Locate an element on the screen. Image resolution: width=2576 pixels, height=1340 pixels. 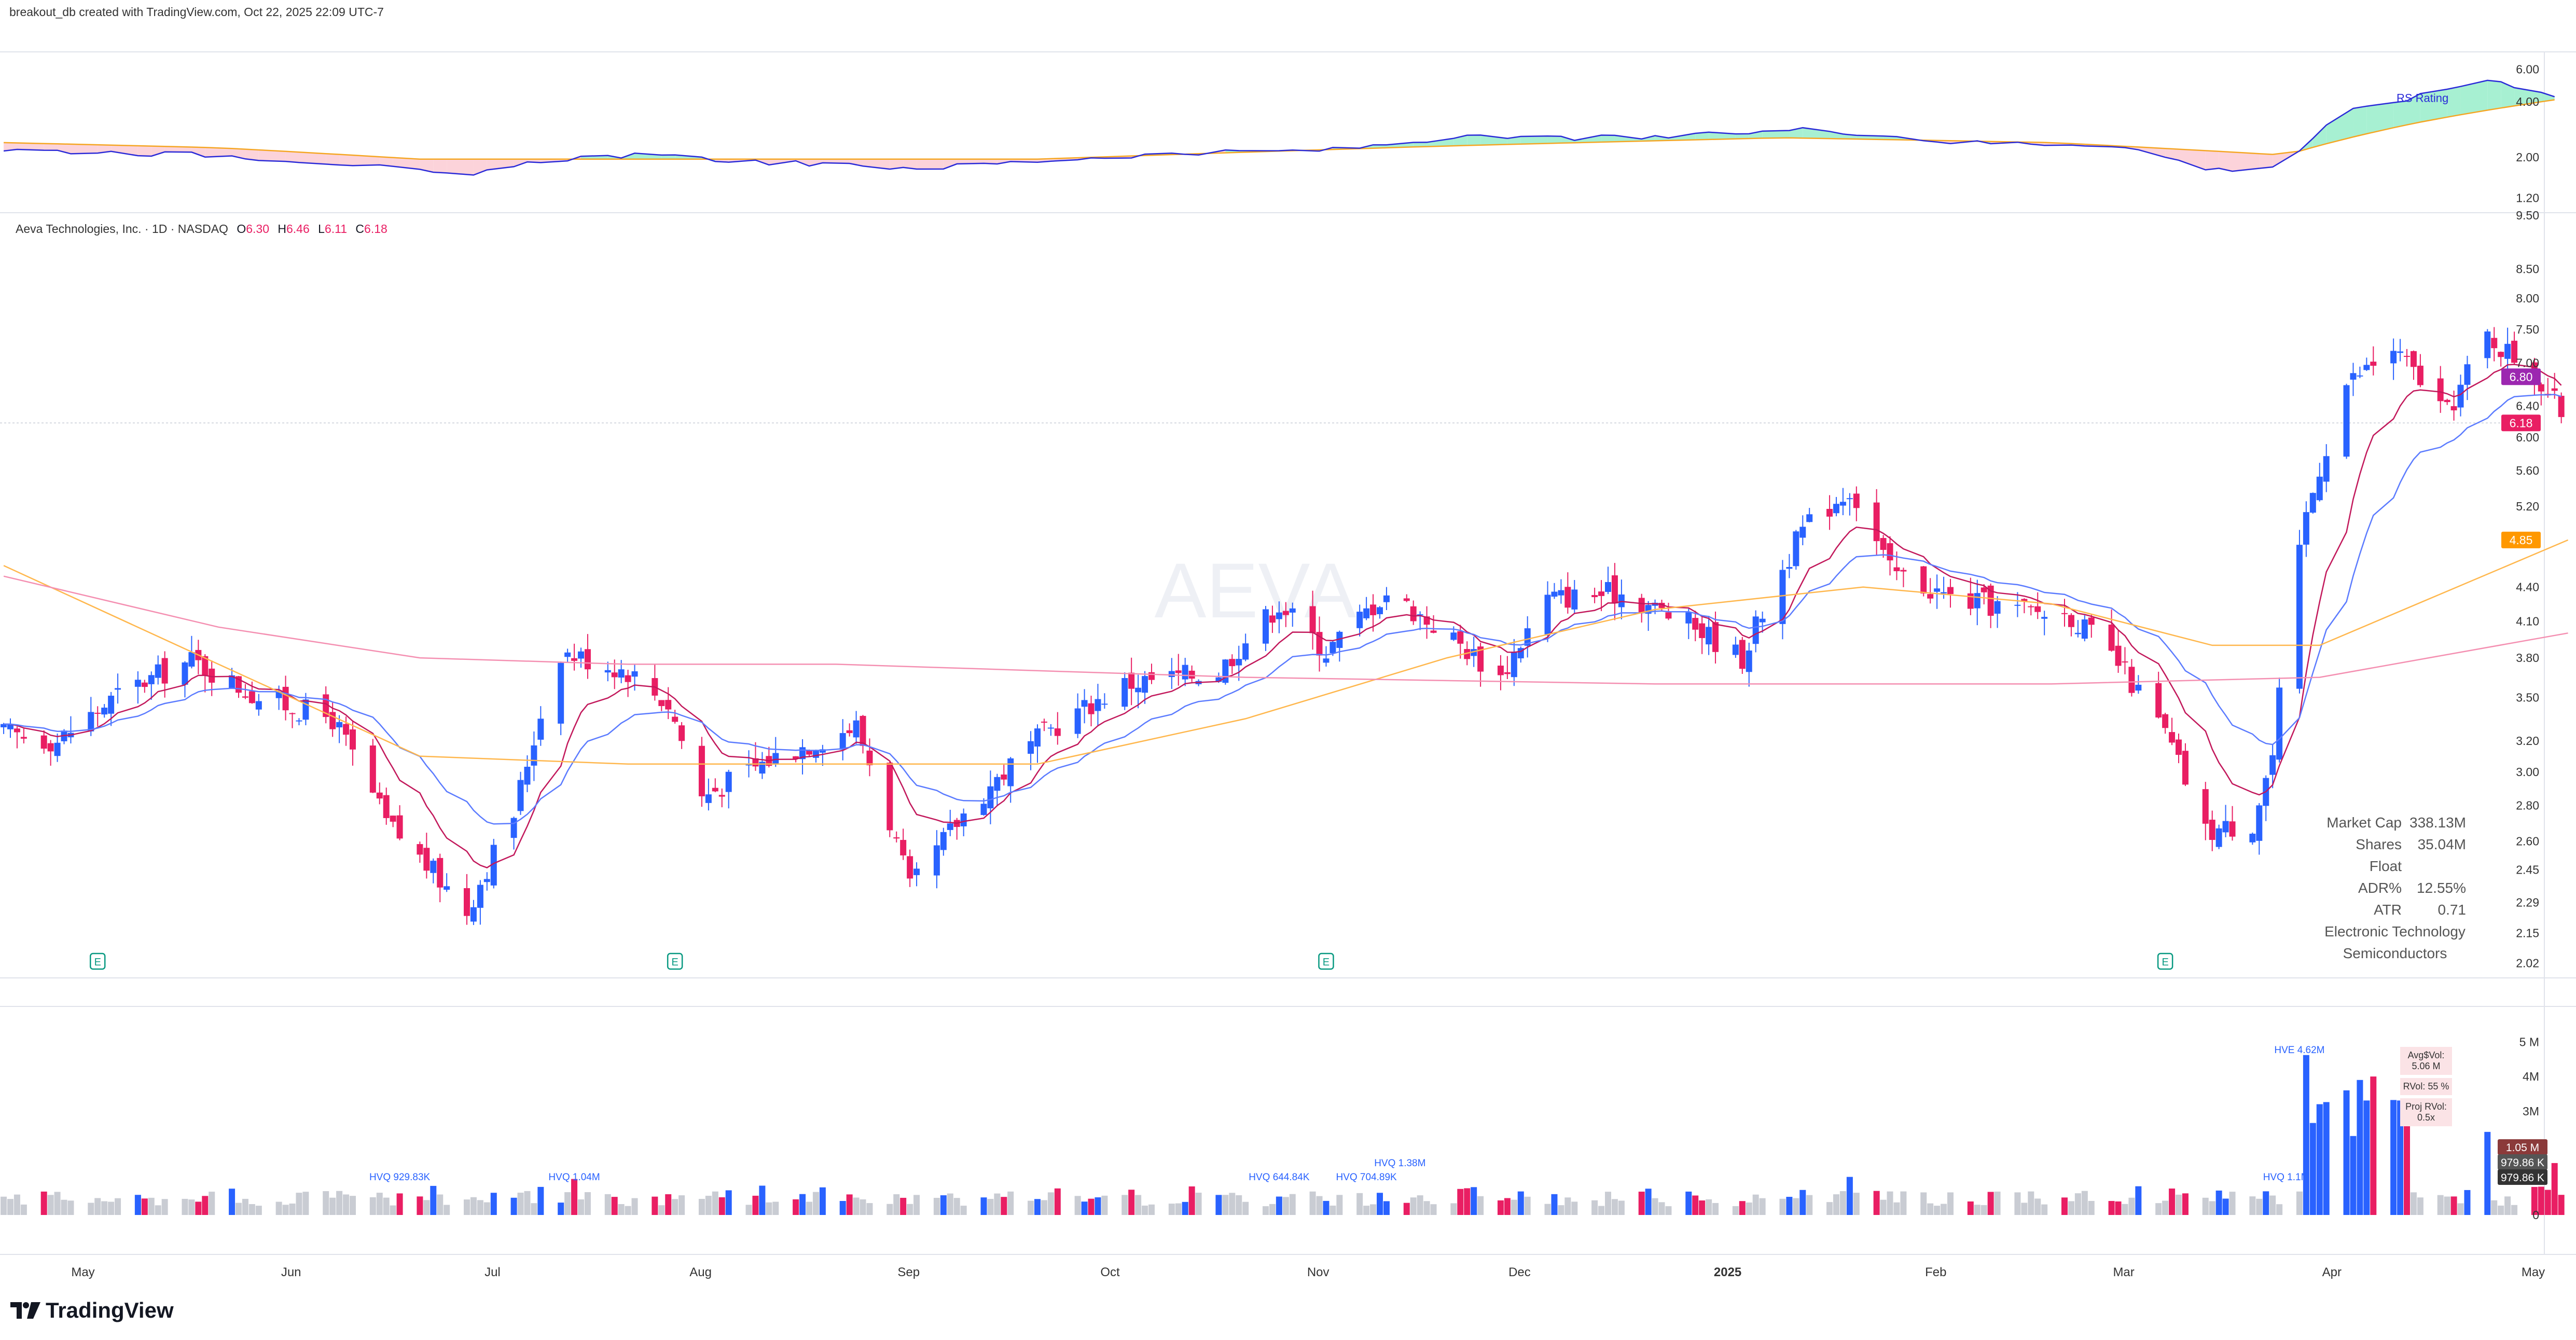
price-tick-label: 2.15 is located at coordinates (2527, 933).